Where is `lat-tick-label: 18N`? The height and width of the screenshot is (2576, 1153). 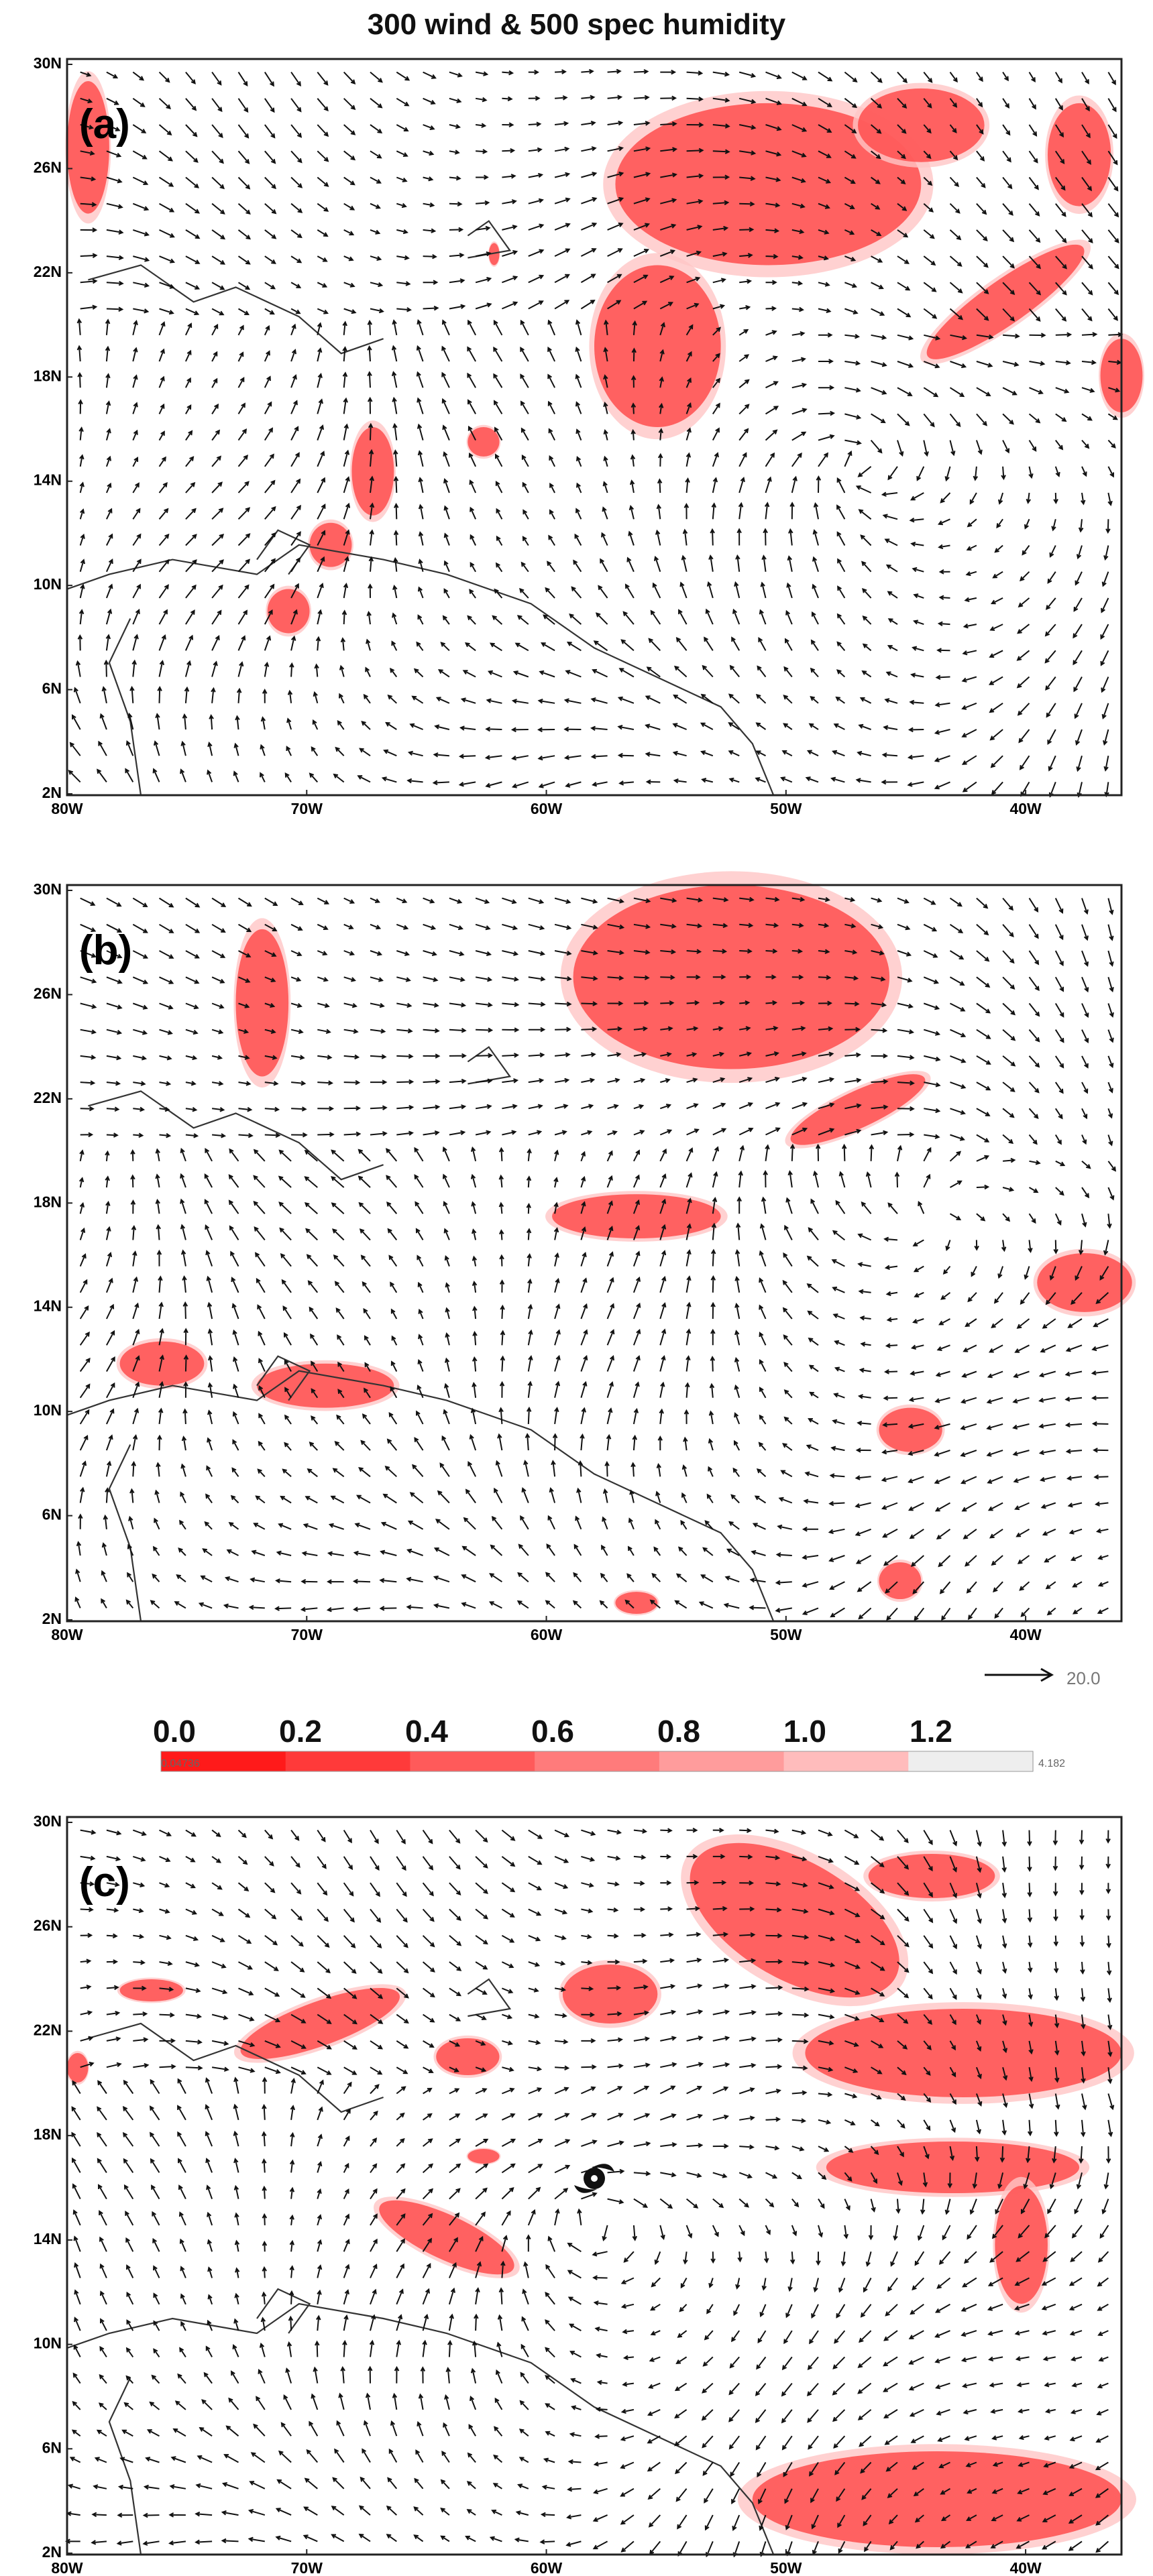 lat-tick-label: 18N is located at coordinates (48, 375).